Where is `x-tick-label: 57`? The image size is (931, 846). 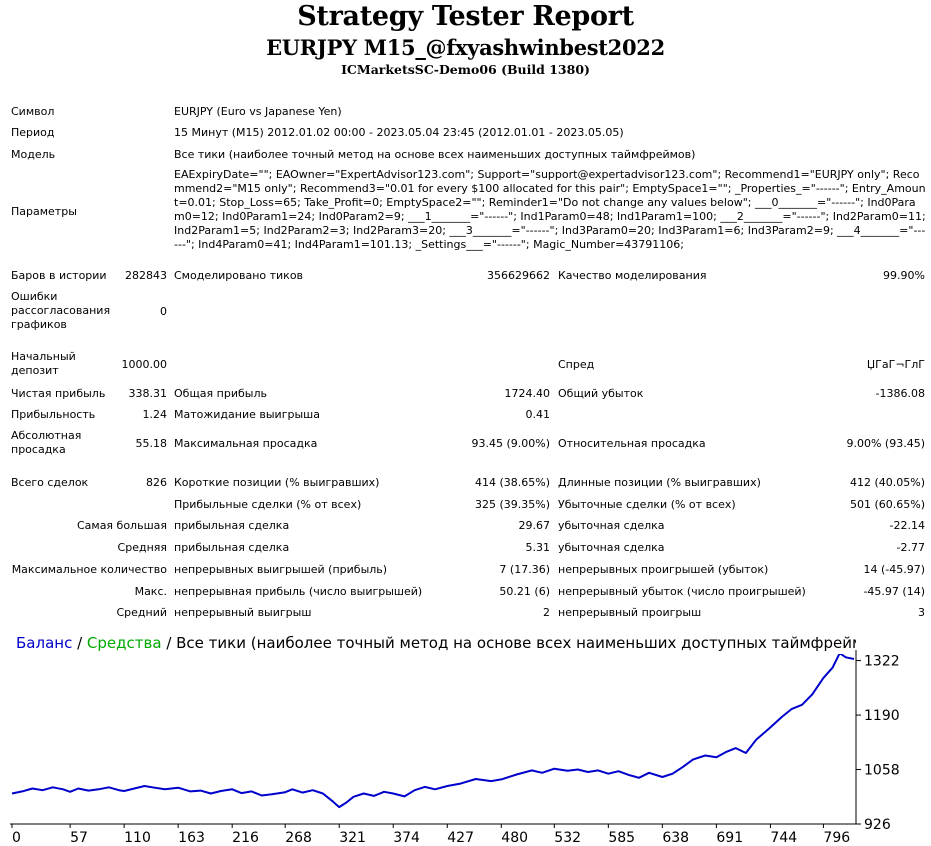
x-tick-label: 57 is located at coordinates (79, 838).